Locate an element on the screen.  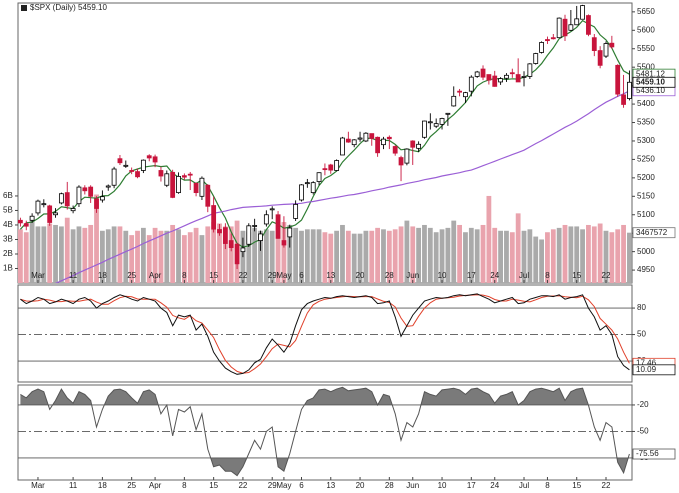
x-tick-label: May is located at coordinates (283, 275).